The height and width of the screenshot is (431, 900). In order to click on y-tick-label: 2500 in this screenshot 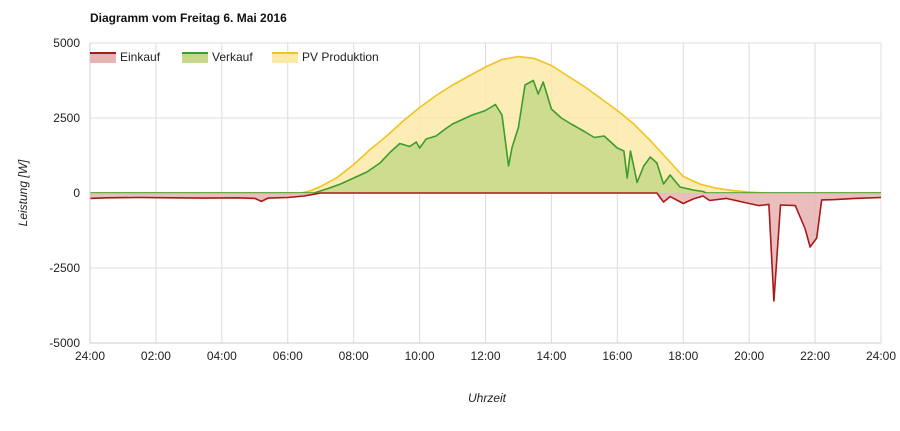, I will do `click(66, 118)`.